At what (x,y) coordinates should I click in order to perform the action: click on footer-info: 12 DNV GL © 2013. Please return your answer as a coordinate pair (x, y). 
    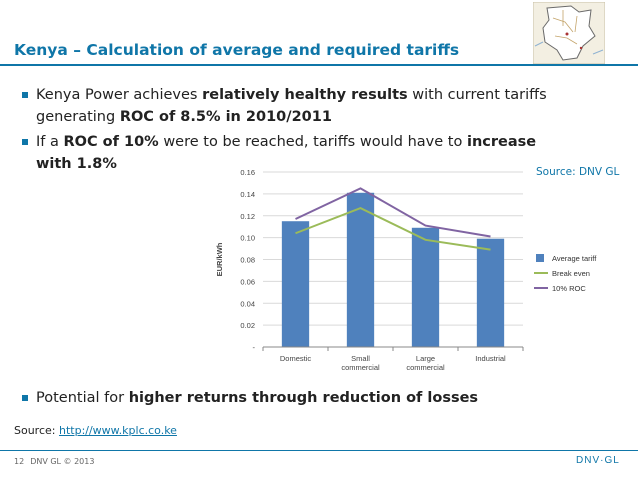
    Looking at the image, I should click on (57, 461).